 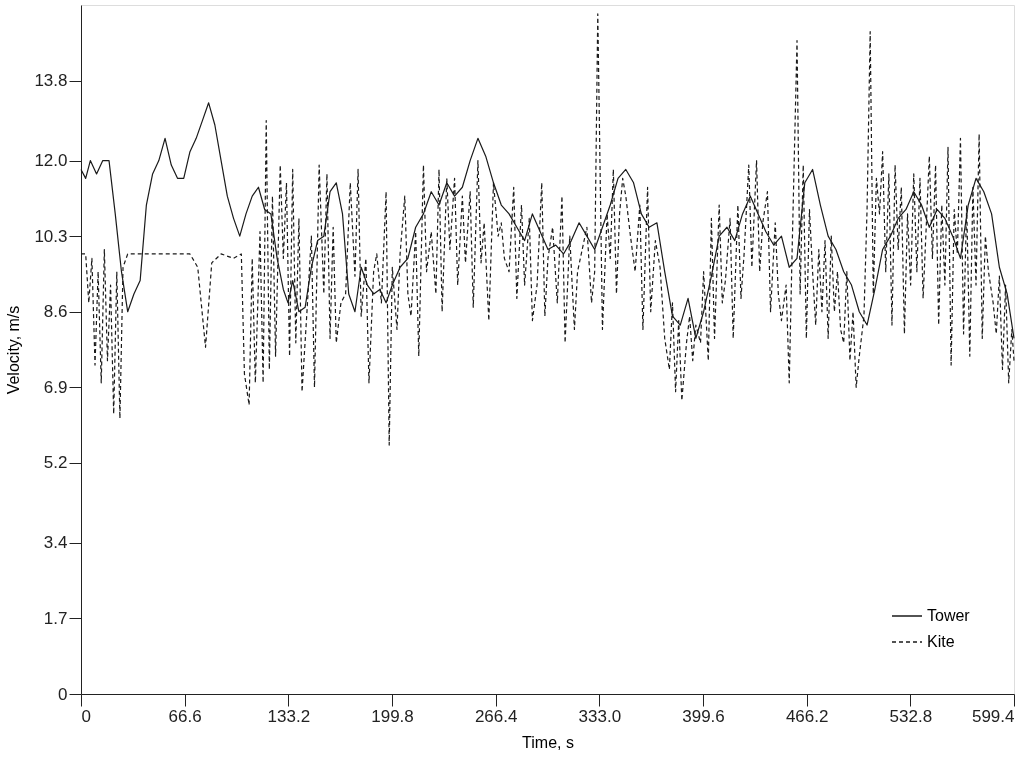 What do you see at coordinates (55, 312) in the screenshot?
I see `y-tick-label: 8.6` at bounding box center [55, 312].